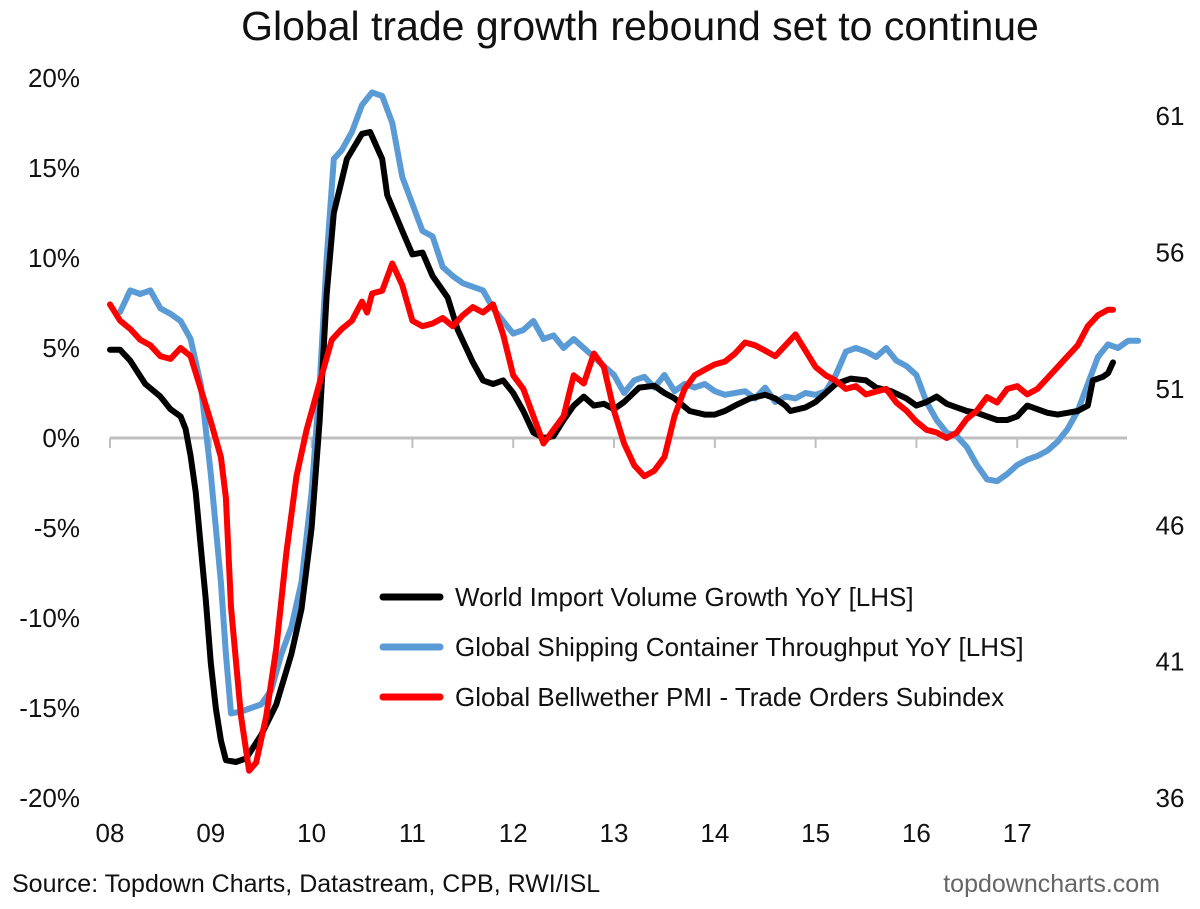 This screenshot has width=1200, height=909. Describe the element at coordinates (210, 833) in the screenshot. I see `x-tick-label: 09` at that location.